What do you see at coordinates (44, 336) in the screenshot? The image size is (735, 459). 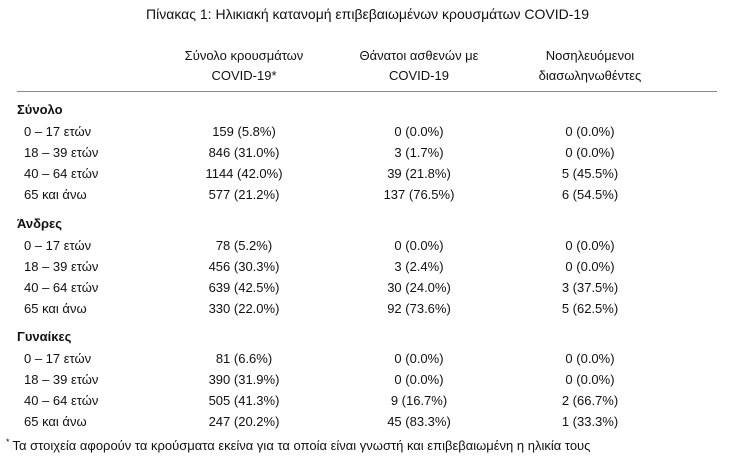 I see `section-title: Γυναίκες` at bounding box center [44, 336].